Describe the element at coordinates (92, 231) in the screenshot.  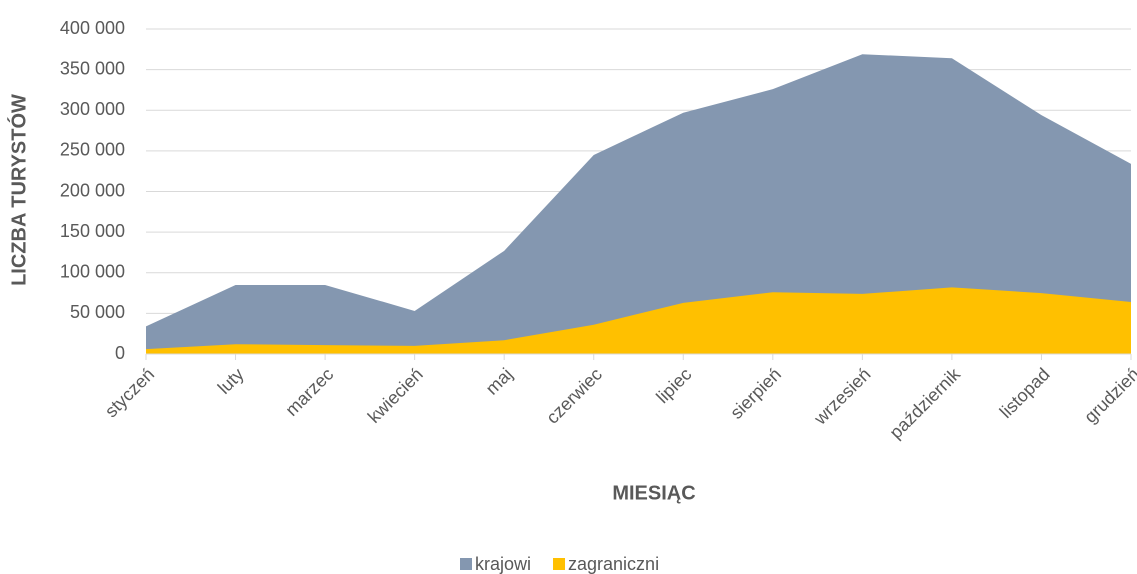
I see `y-tick-label: 150 000` at that location.